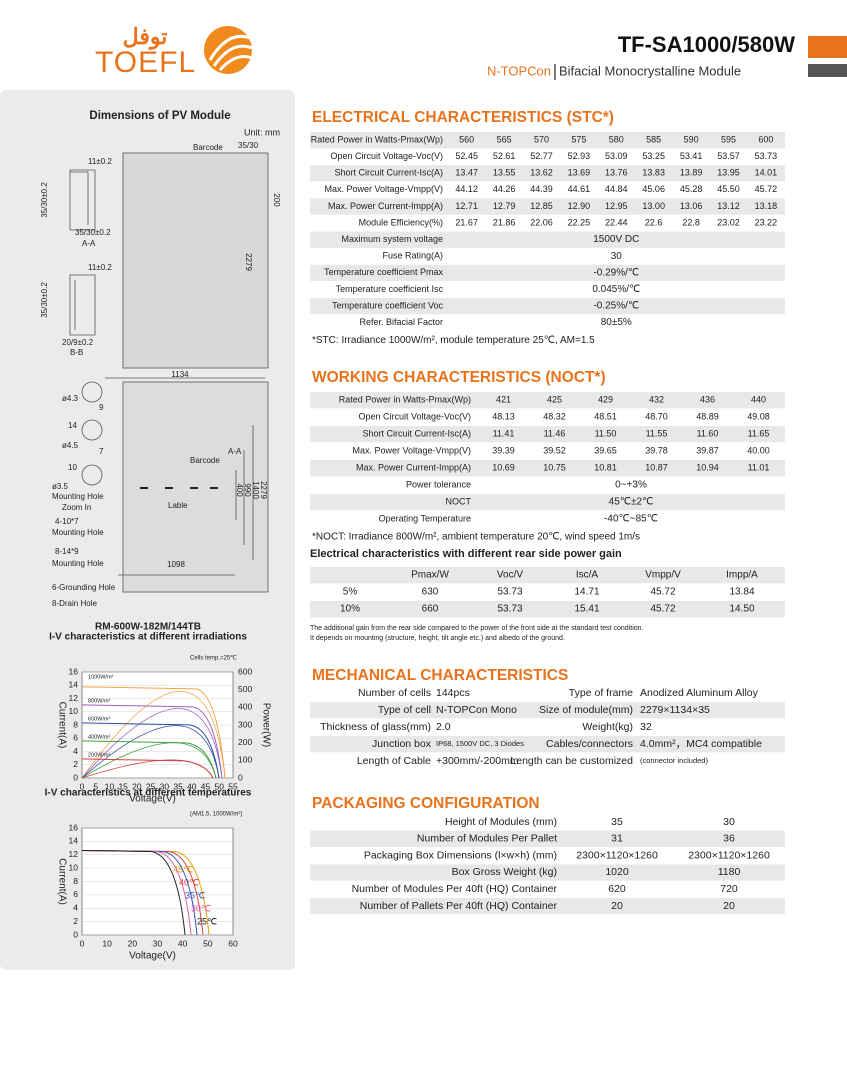  What do you see at coordinates (460, 855) in the screenshot?
I see `row-label: Packaging Box Dimensions (l×w×h) (mm)` at bounding box center [460, 855].